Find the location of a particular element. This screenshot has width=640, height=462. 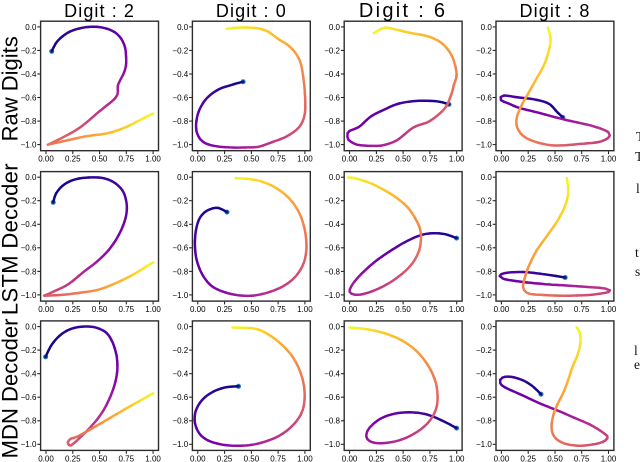

svg-text: Raw Digits is located at coordinates (11, 88).